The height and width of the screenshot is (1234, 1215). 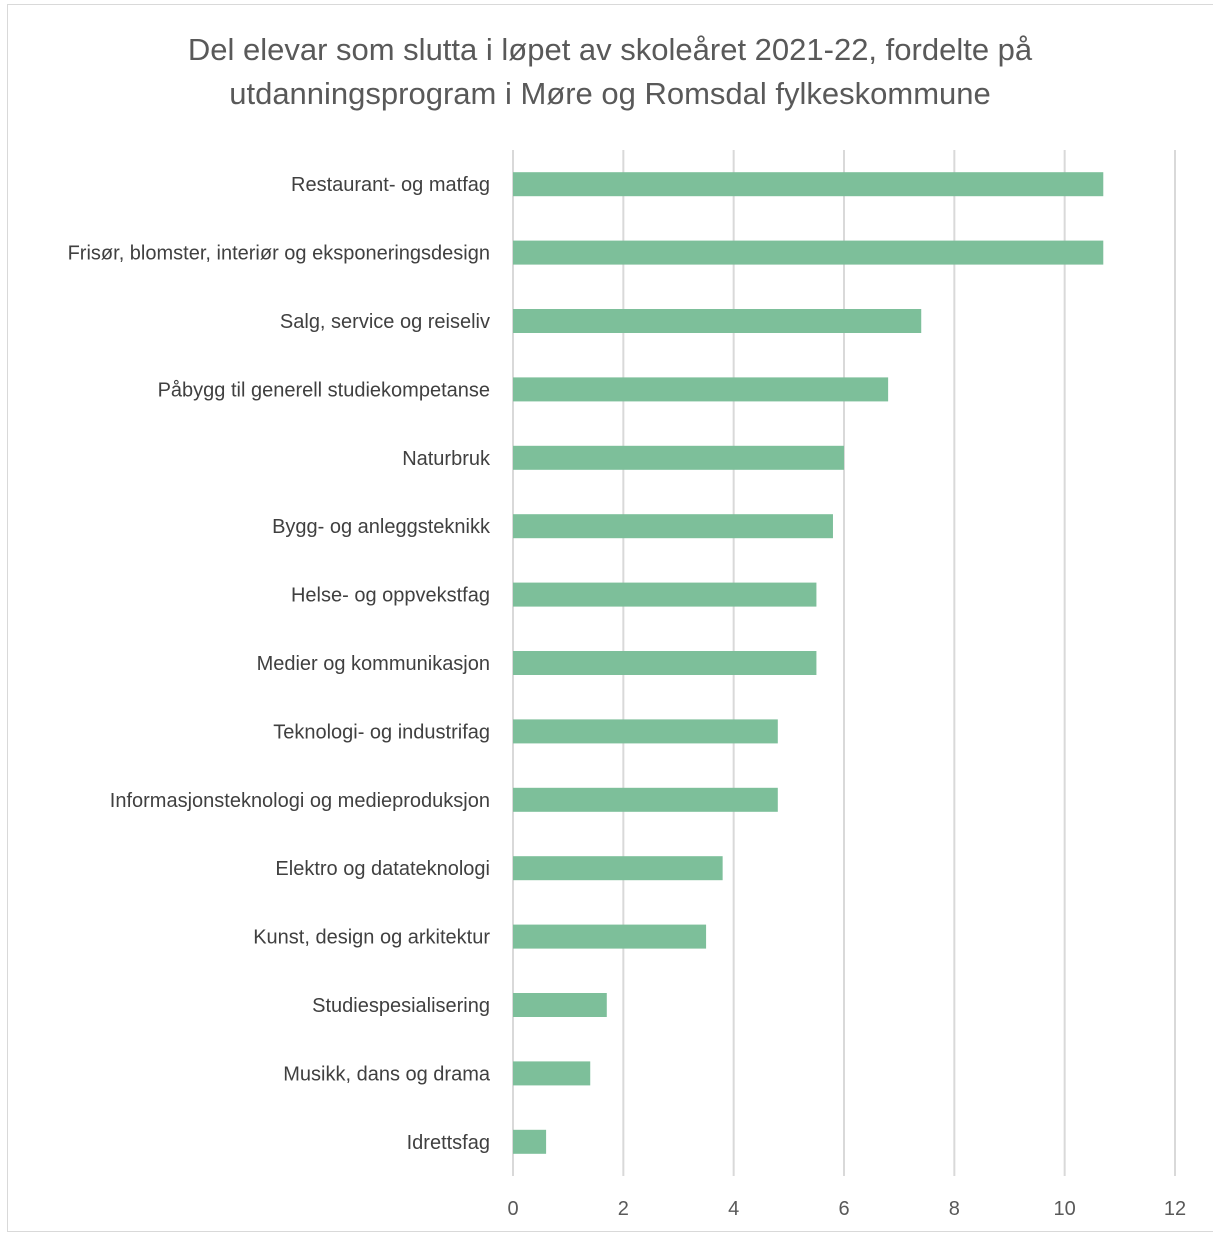 What do you see at coordinates (385, 322) in the screenshot?
I see `category-label: Salg, service og reiseliv` at bounding box center [385, 322].